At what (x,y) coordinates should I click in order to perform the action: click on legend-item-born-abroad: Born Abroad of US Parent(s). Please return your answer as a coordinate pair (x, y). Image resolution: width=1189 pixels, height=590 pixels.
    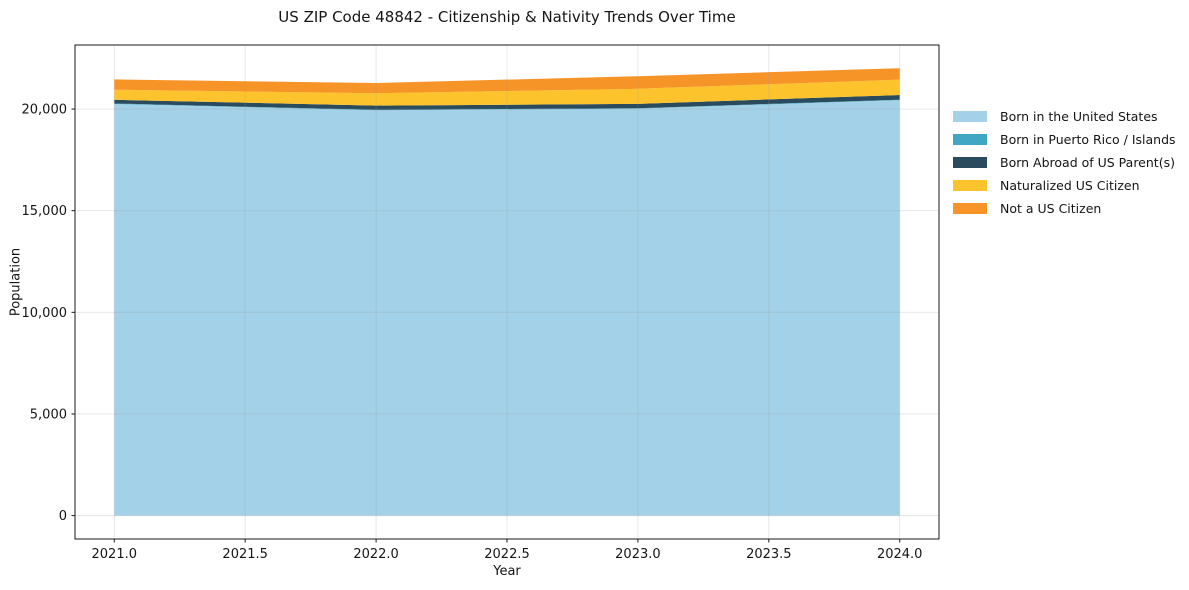
    Looking at the image, I should click on (1064, 162).